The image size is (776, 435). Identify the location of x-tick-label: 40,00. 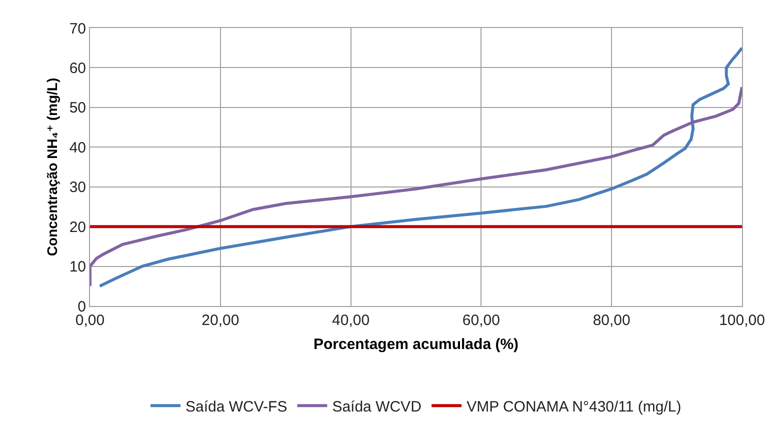
(351, 320).